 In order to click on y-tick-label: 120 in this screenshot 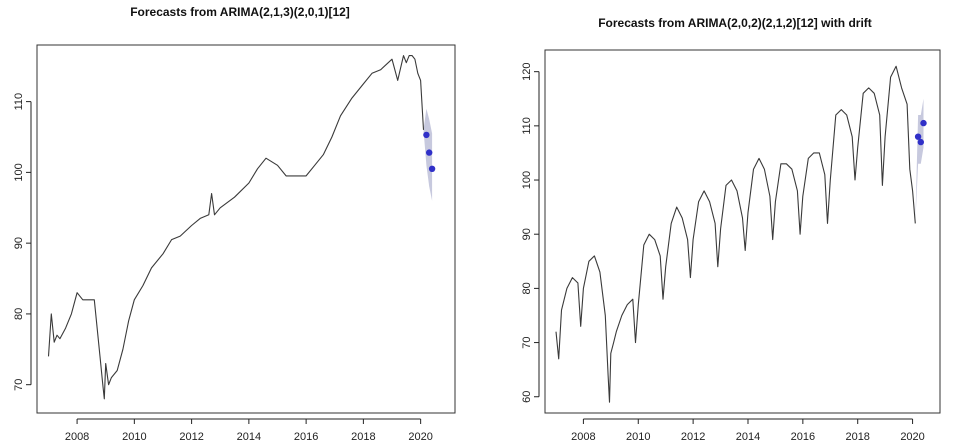, I will do `click(527, 71)`.